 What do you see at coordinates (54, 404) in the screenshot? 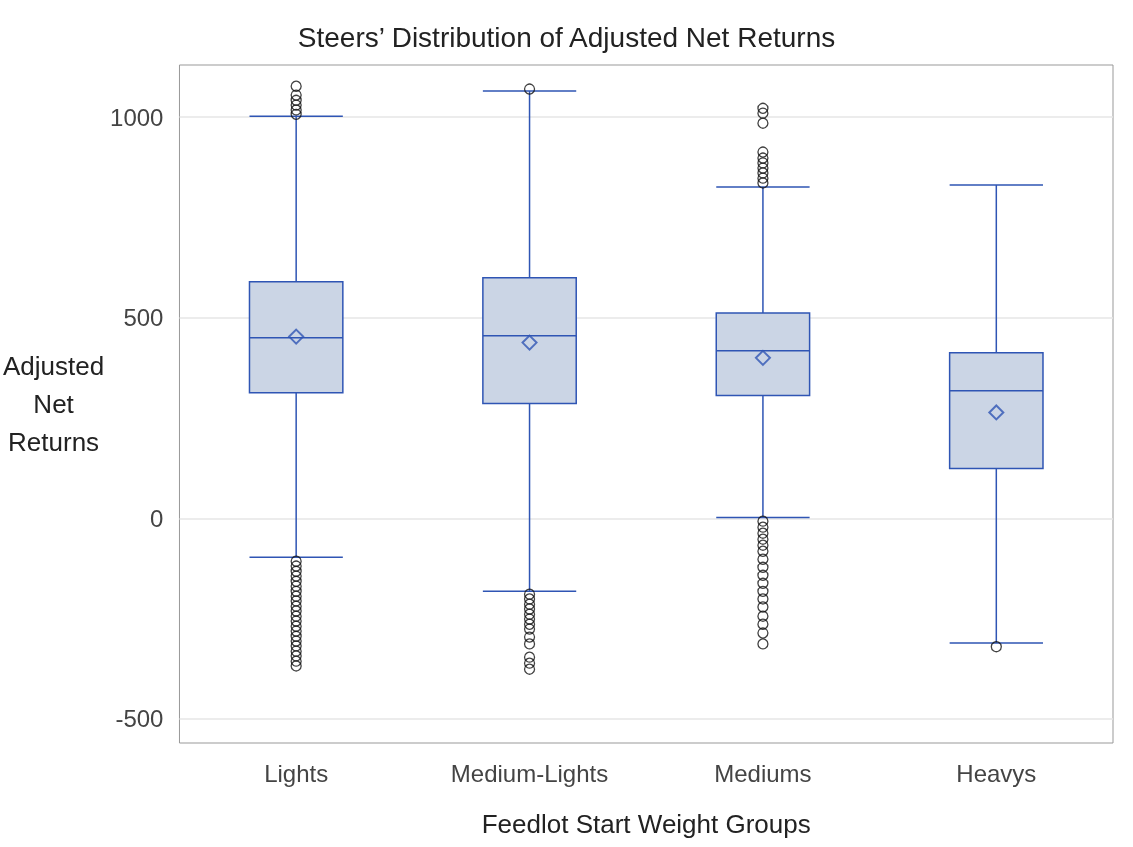
I see `y-axis-title: Adjusted Net Returns` at bounding box center [54, 404].